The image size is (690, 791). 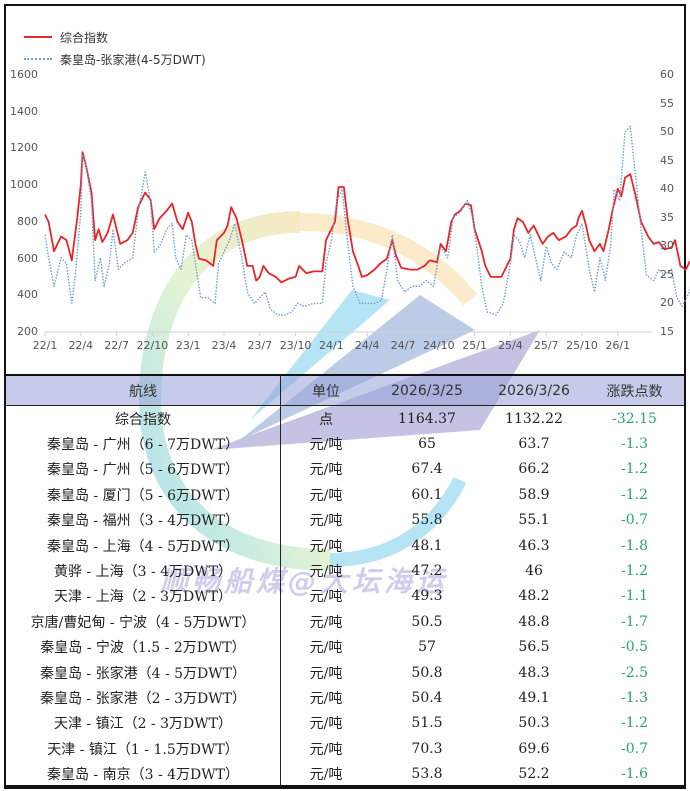 What do you see at coordinates (188, 345) in the screenshot?
I see `x-tick-label: 23/1` at bounding box center [188, 345].